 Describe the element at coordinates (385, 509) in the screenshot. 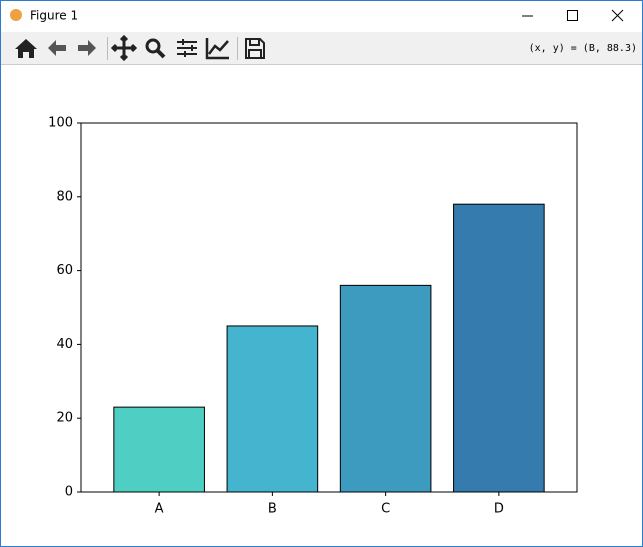

I see `x-tick-label: C` at that location.